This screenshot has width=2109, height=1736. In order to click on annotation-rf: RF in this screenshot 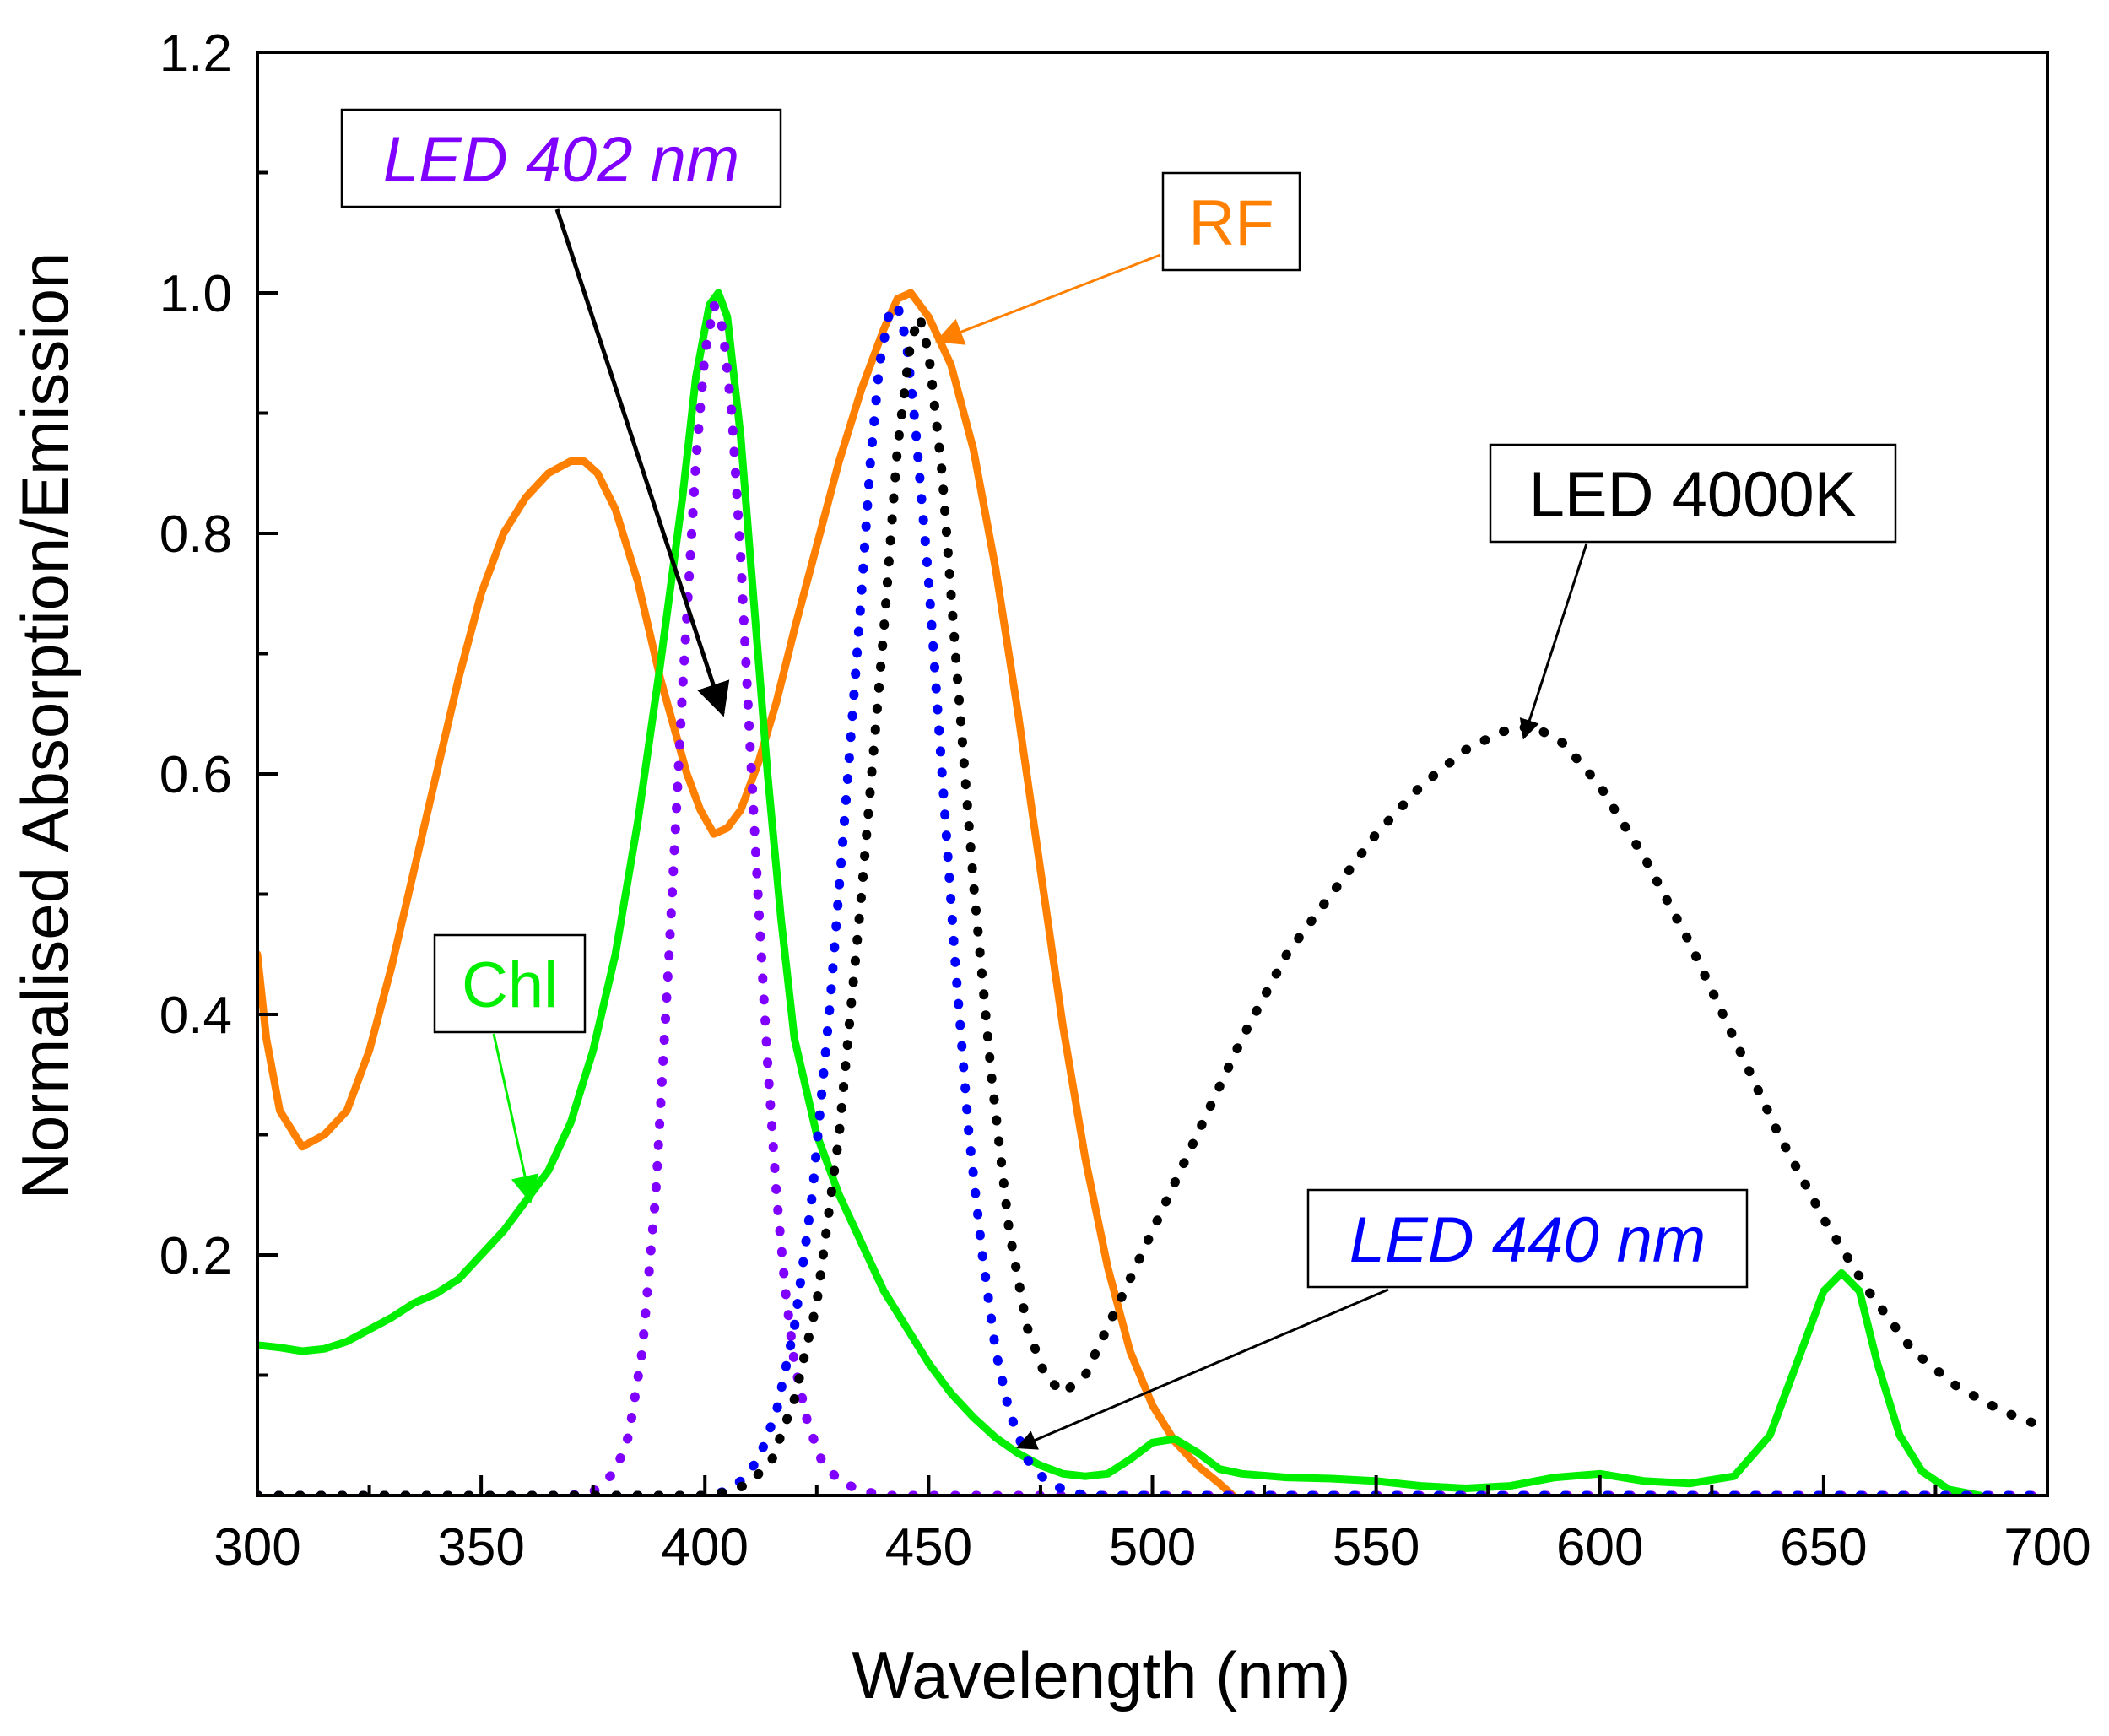, I will do `click(1117, 258)`.